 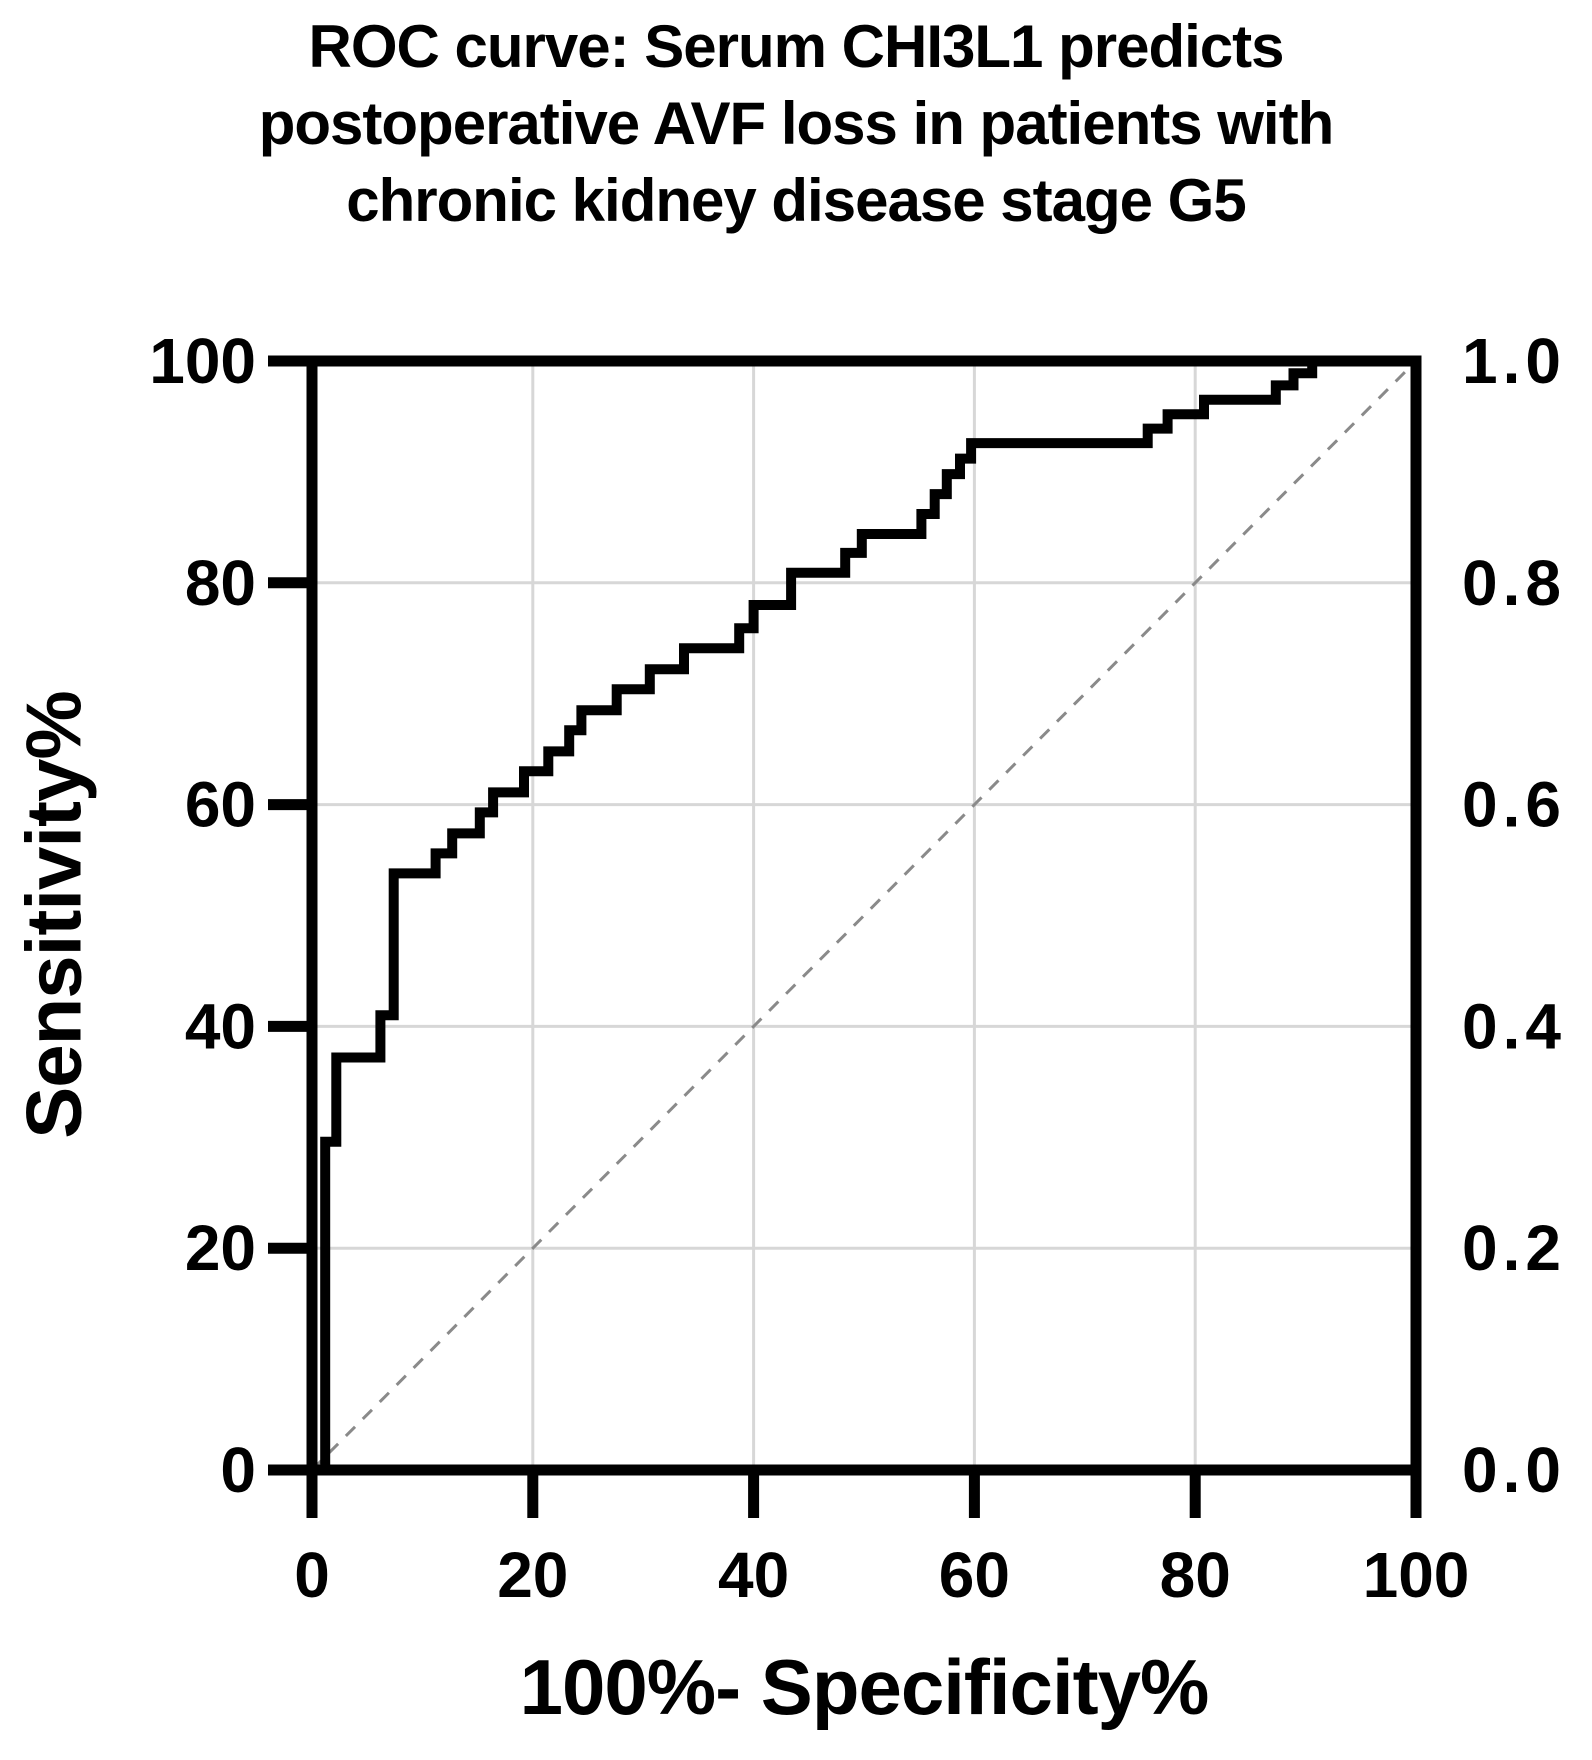 What do you see at coordinates (1514, 1026) in the screenshot?
I see `y-right-tick-label-0.4: 0.4` at bounding box center [1514, 1026].